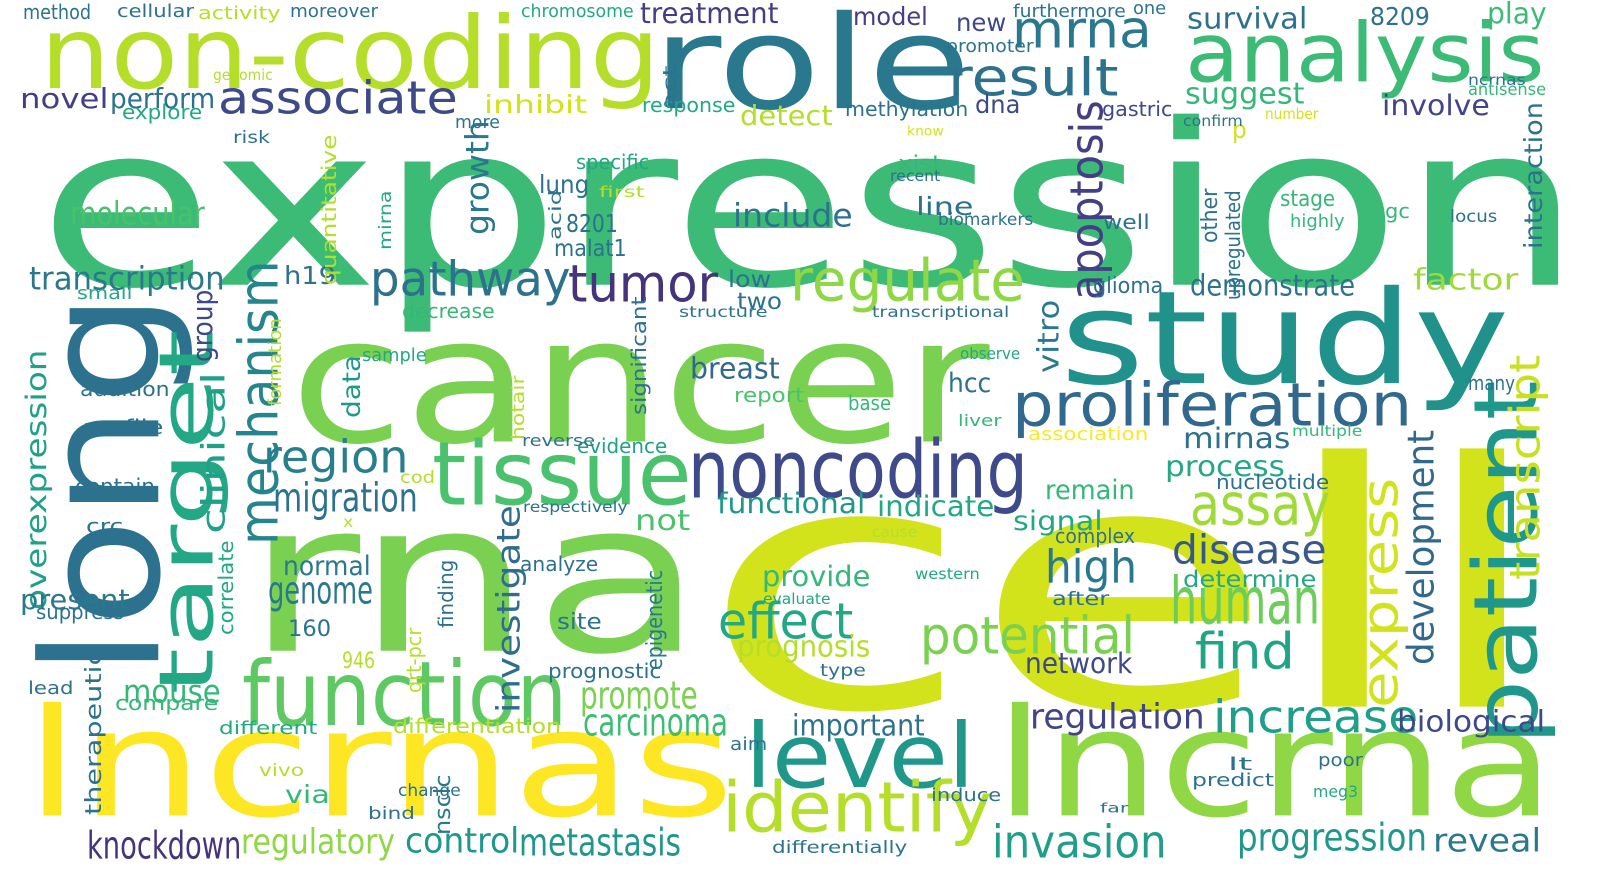  I want to click on word-cloud-word: function, so click(405, 694).